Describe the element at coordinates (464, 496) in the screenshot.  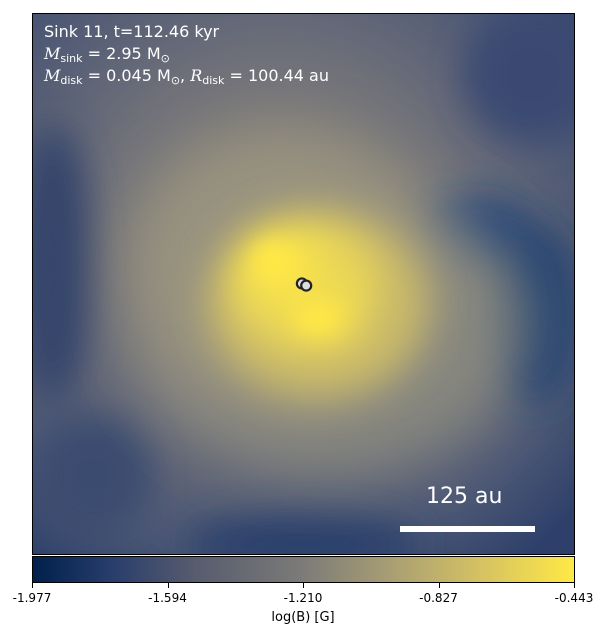
I see `scalebar-label: 125 au` at that location.